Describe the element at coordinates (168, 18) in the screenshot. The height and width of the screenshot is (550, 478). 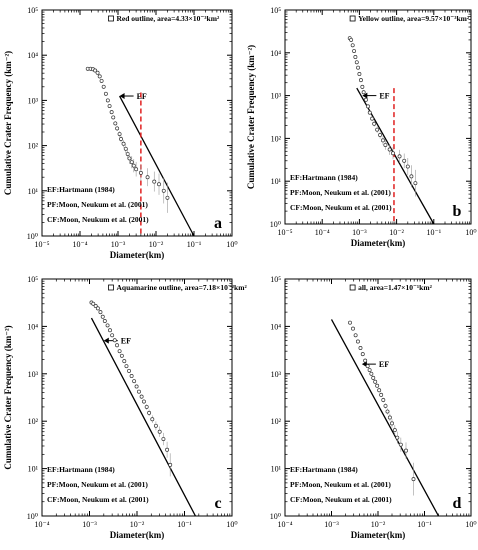
I see `legend-label: Red outline, area=4.33×10⁻³km²` at that location.